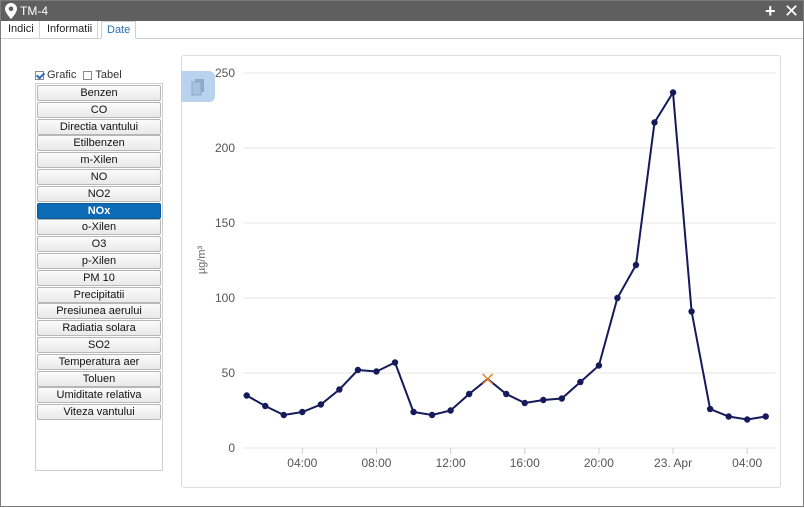  Describe the element at coordinates (119, 30) in the screenshot. I see `tab-date: Date` at that location.